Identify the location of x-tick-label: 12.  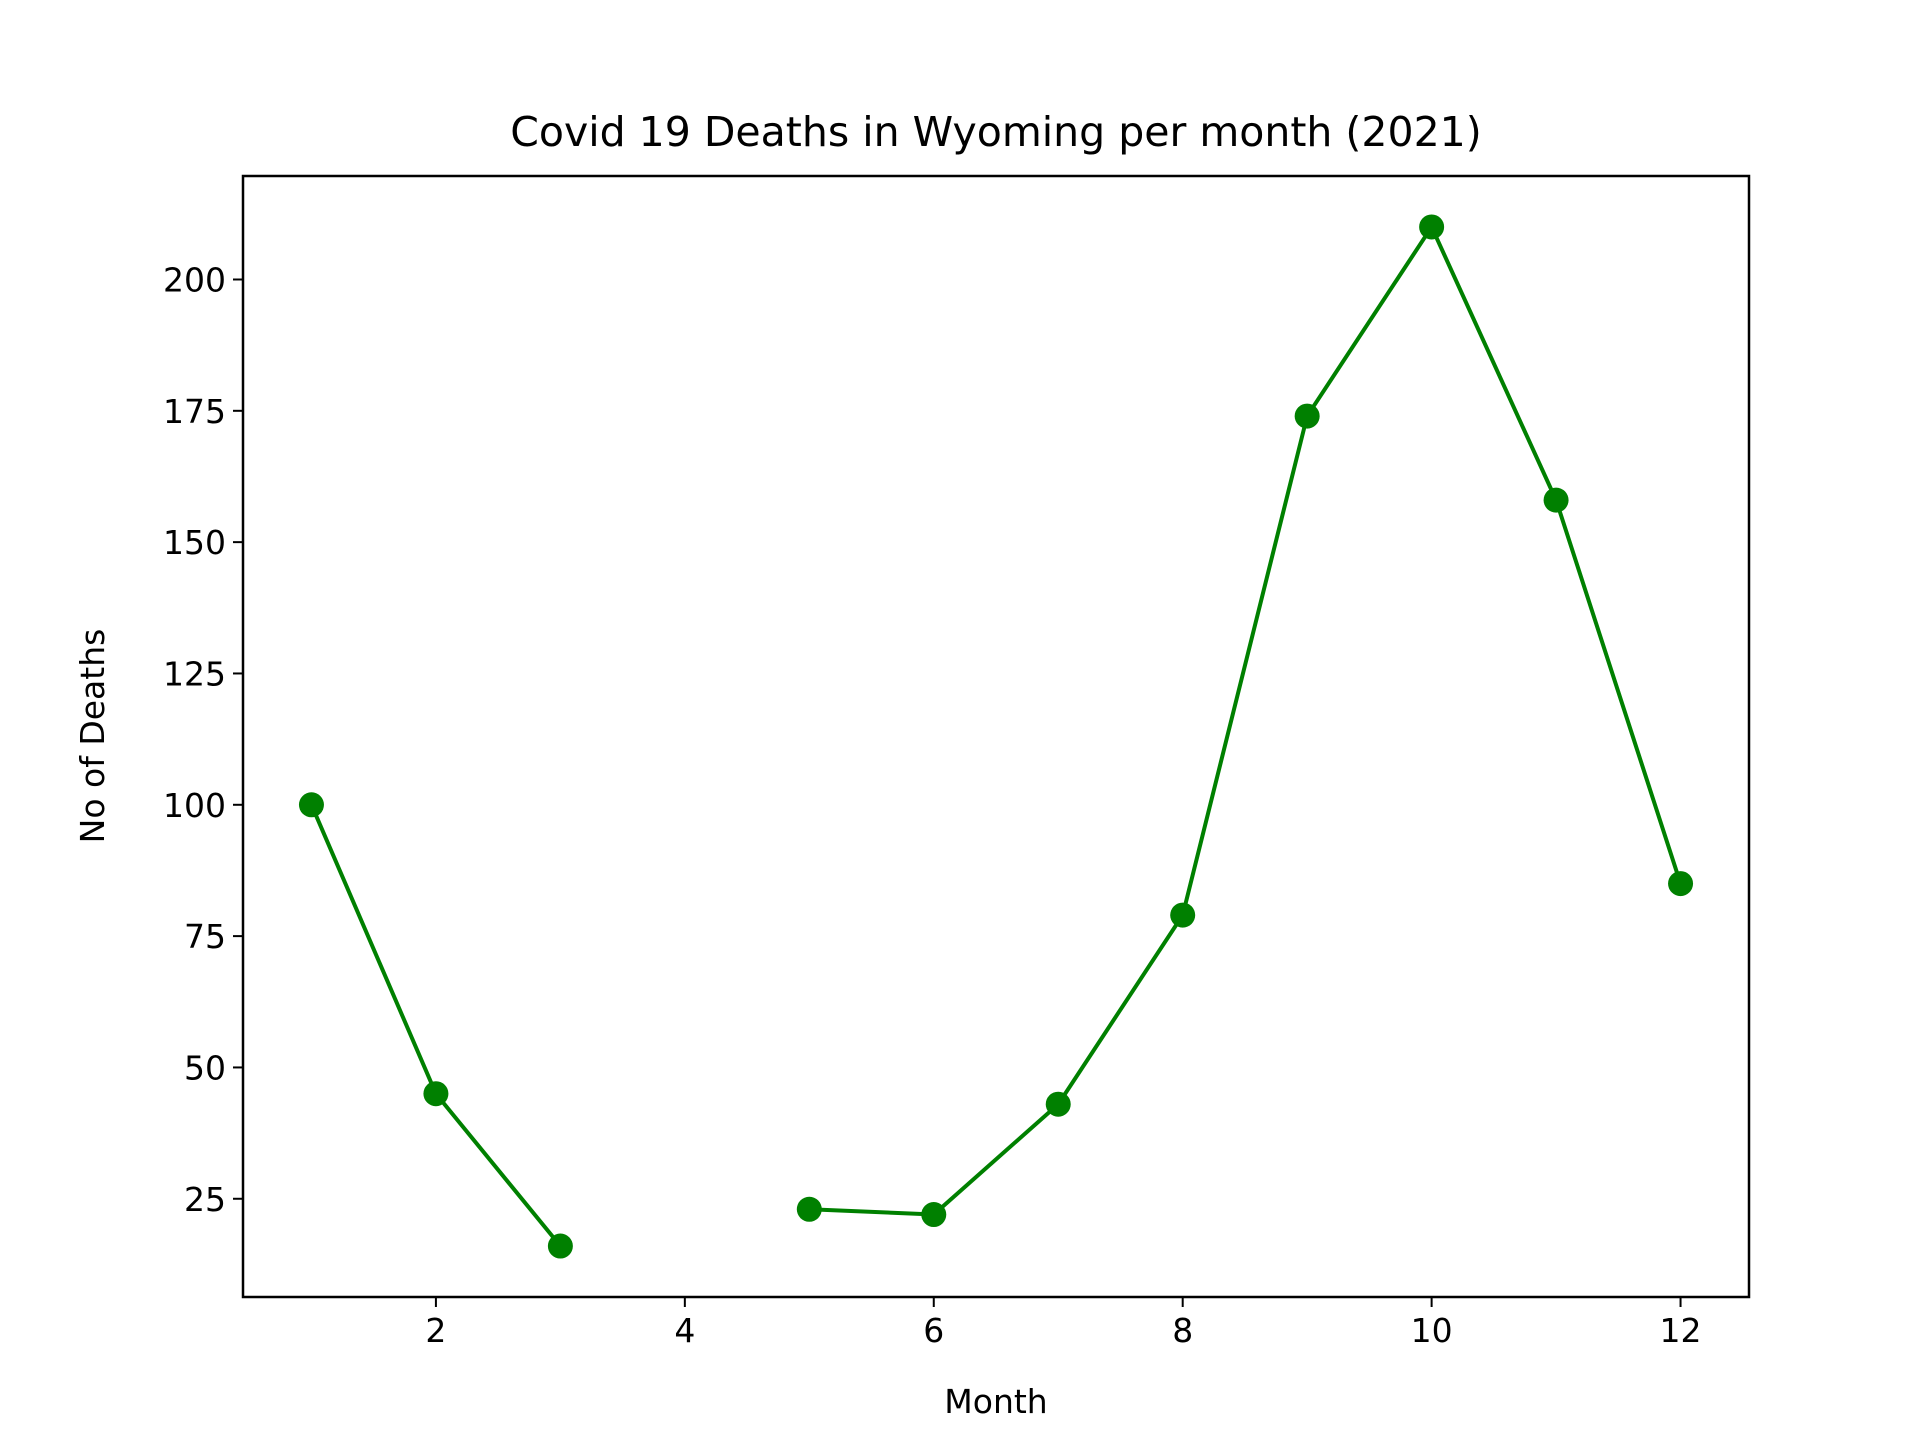
(1681, 1330).